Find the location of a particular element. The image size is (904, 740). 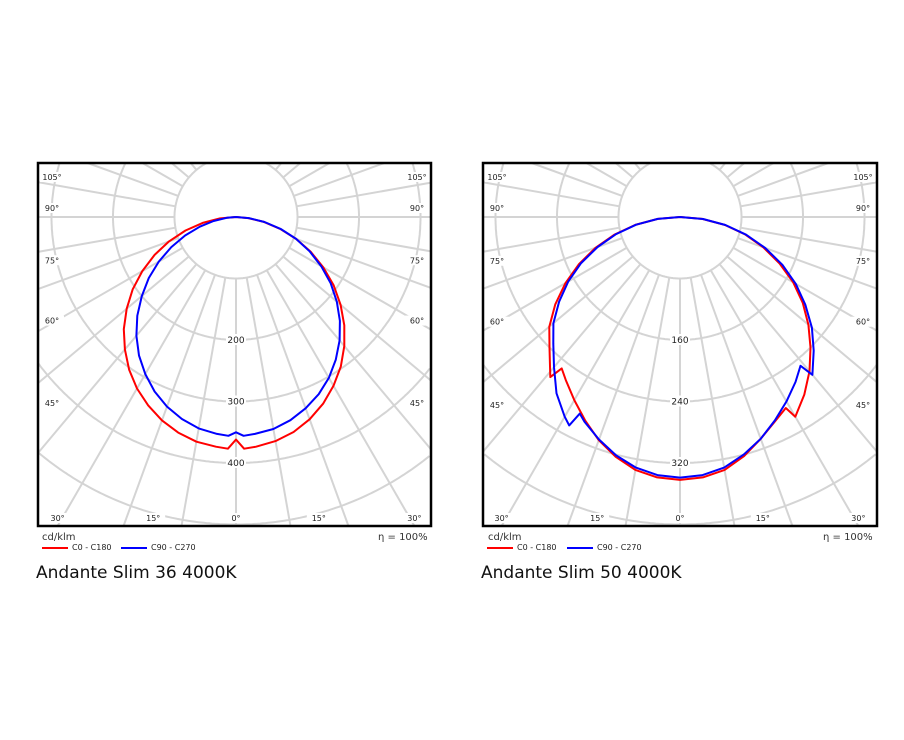

ring-label: 300 is located at coordinates (235, 403).